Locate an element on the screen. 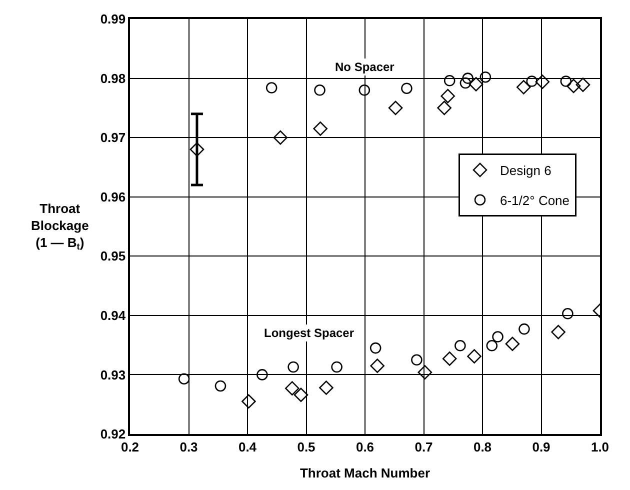  y-tick-label: 0.95 is located at coordinates (113, 256).